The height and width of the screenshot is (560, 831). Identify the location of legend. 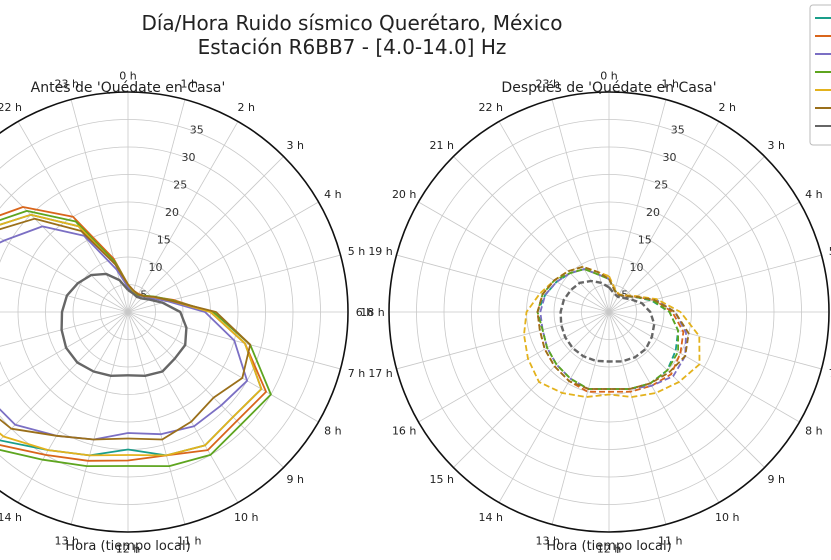
(820, 75).